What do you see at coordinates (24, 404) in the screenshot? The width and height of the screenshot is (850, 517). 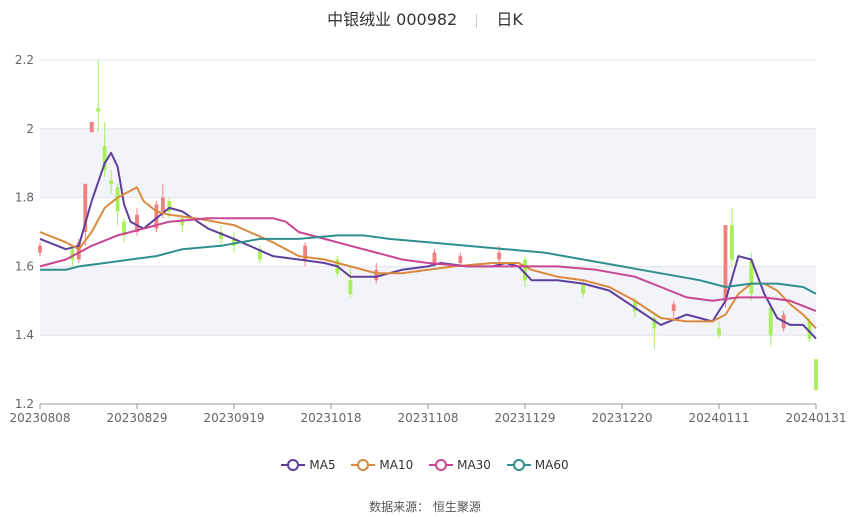 I see `y-tick-label: 1.2` at bounding box center [24, 404].